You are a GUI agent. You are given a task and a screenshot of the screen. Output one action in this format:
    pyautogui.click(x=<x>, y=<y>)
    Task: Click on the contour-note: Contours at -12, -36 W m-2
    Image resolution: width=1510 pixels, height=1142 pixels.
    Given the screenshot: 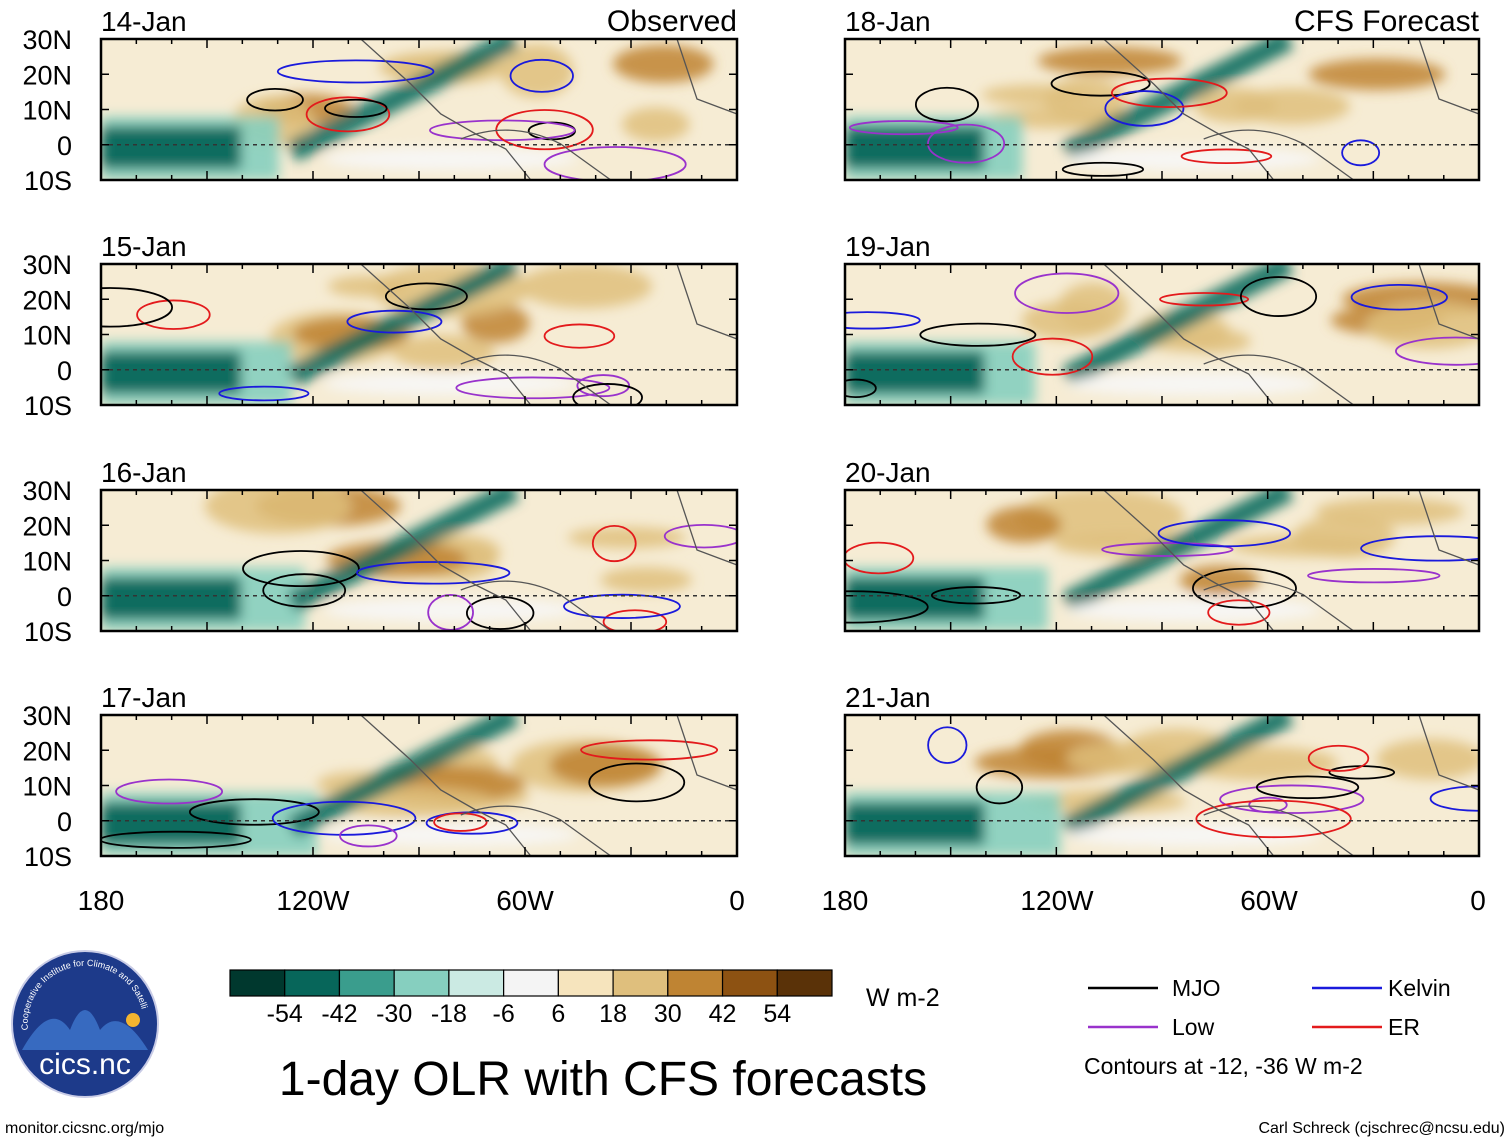 What is the action you would take?
    pyautogui.click(x=1223, y=1066)
    